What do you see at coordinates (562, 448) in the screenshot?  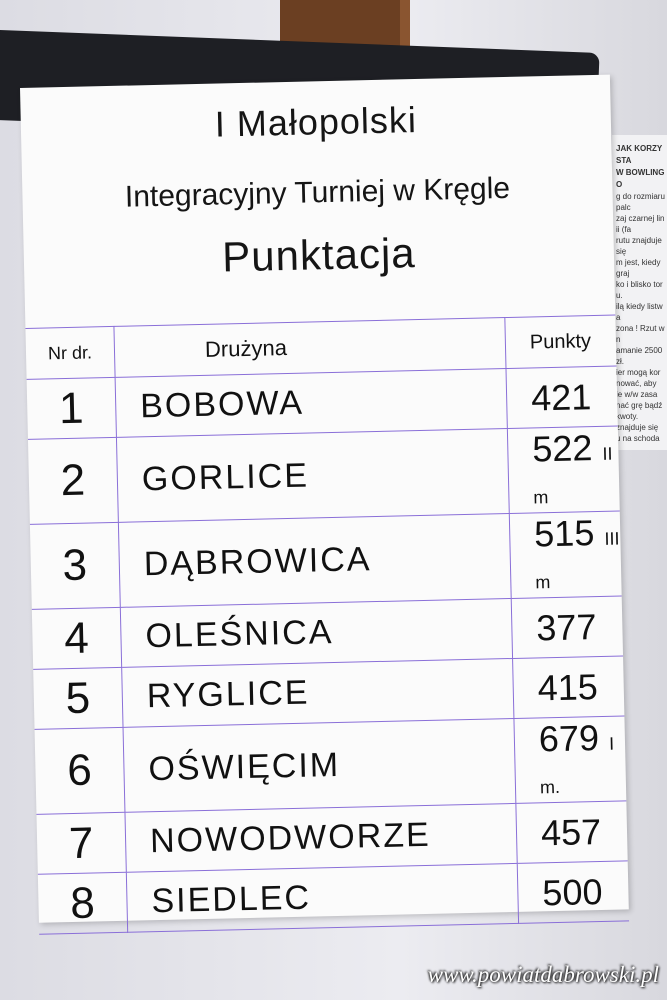 I see `team-points: 522` at bounding box center [562, 448].